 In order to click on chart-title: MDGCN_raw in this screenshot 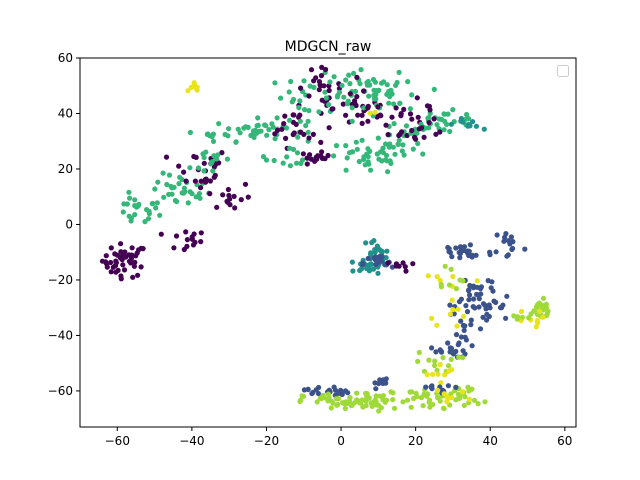, I will do `click(328, 47)`.